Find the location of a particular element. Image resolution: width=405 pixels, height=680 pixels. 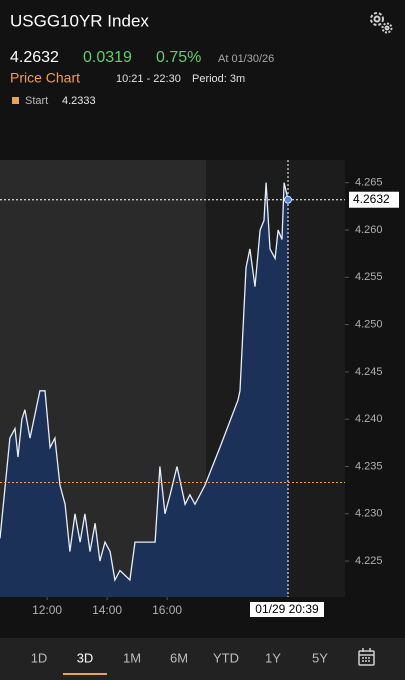

y-tick-label: 4.235 is located at coordinates (369, 466).